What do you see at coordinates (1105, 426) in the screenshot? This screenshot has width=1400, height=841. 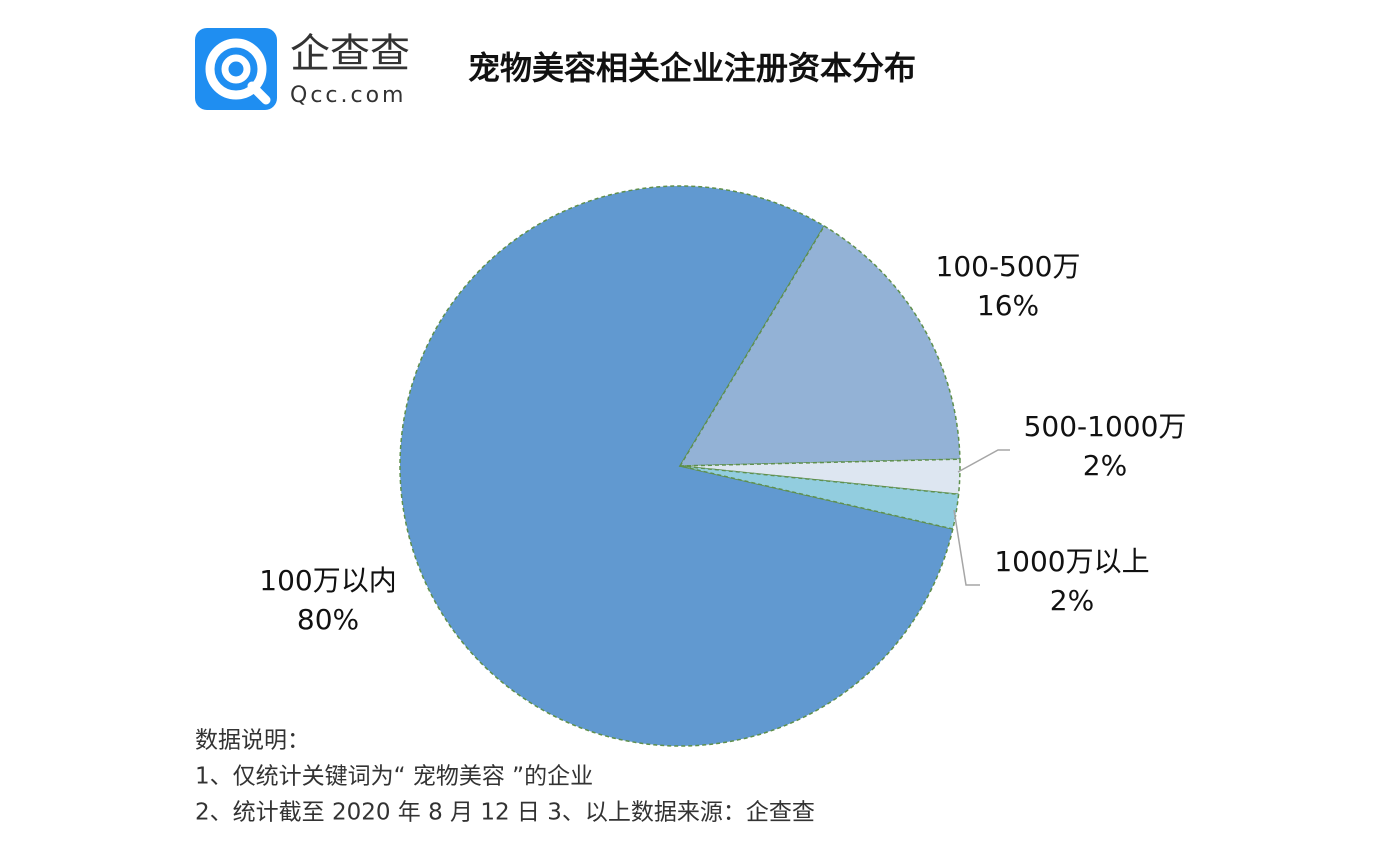 I see `slice-label: 500-1000万` at bounding box center [1105, 426].